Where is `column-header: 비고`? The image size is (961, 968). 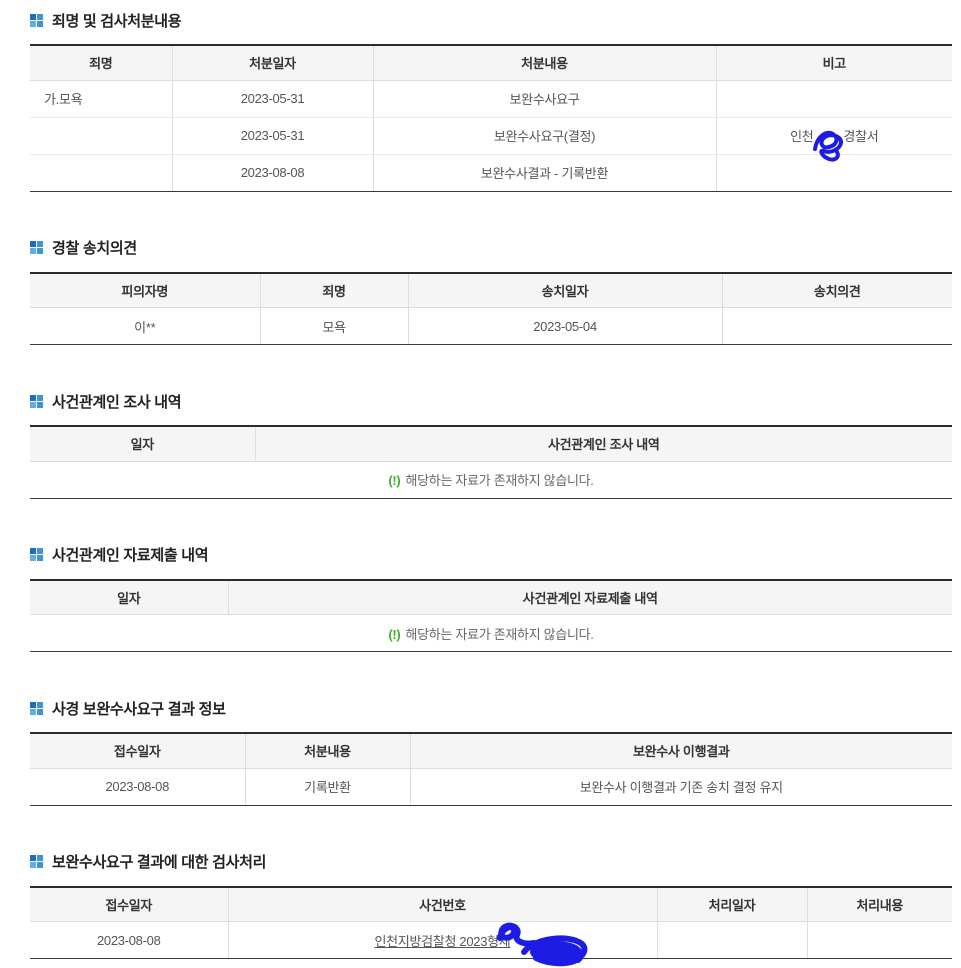 column-header: 비고 is located at coordinates (834, 63).